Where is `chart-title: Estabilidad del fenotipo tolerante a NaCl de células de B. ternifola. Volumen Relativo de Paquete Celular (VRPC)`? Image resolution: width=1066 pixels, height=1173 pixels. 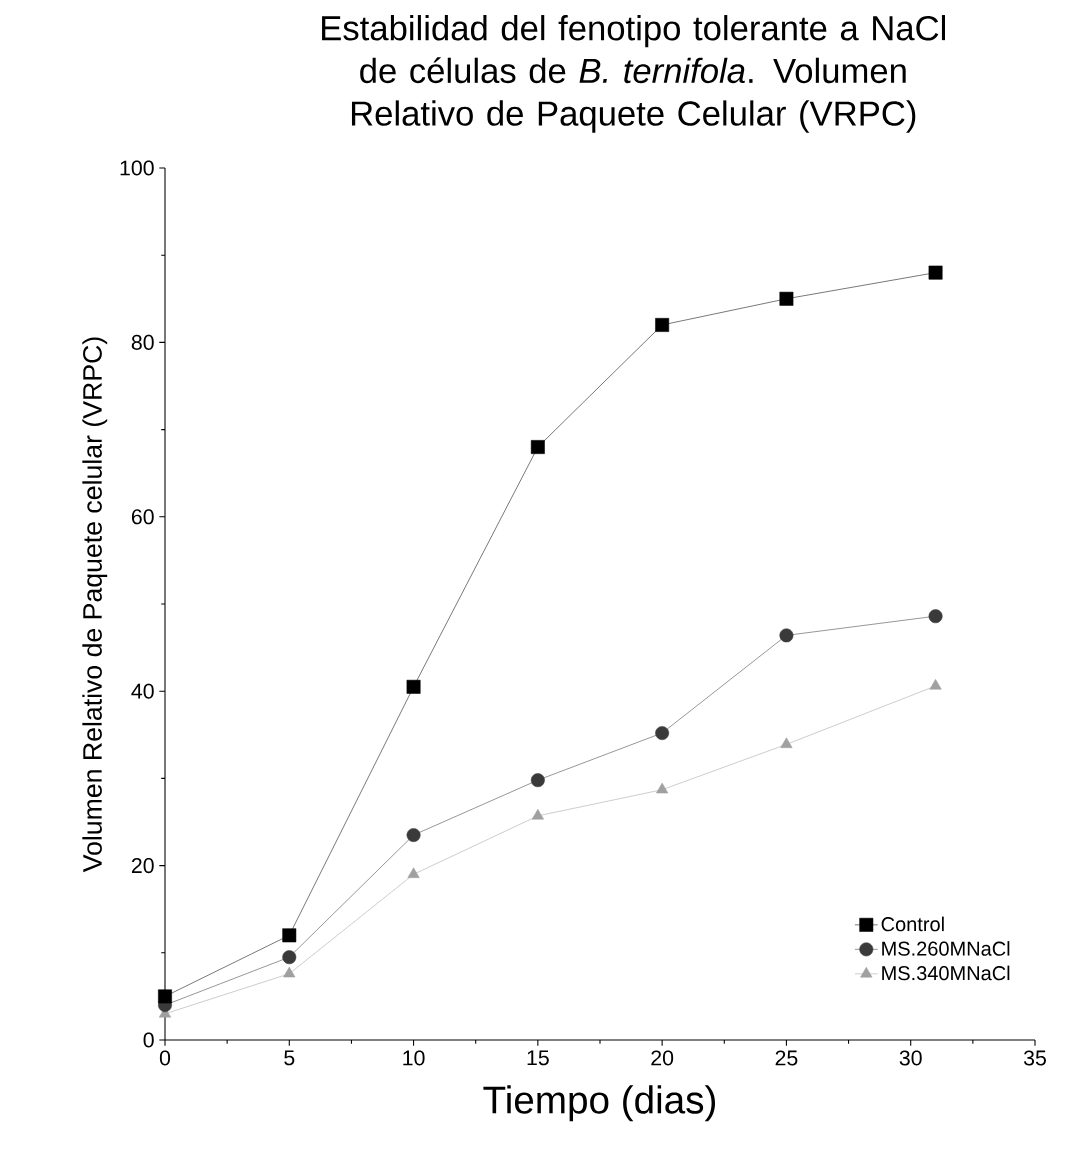
chart-title: Estabilidad del fenotipo tolerante a NaCl de células de B. ternifola. Volumen Relativo de Paquete Celular (VRPC) is located at coordinates (633, 74).